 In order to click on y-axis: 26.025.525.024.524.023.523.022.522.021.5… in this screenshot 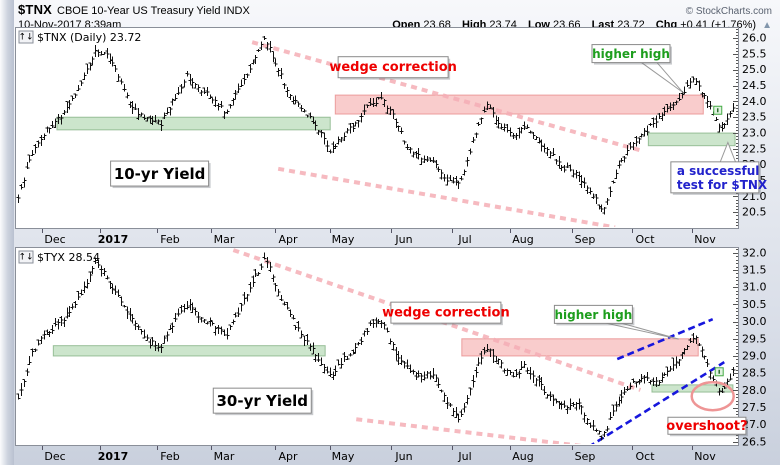, I will do `click(750, 127)`.